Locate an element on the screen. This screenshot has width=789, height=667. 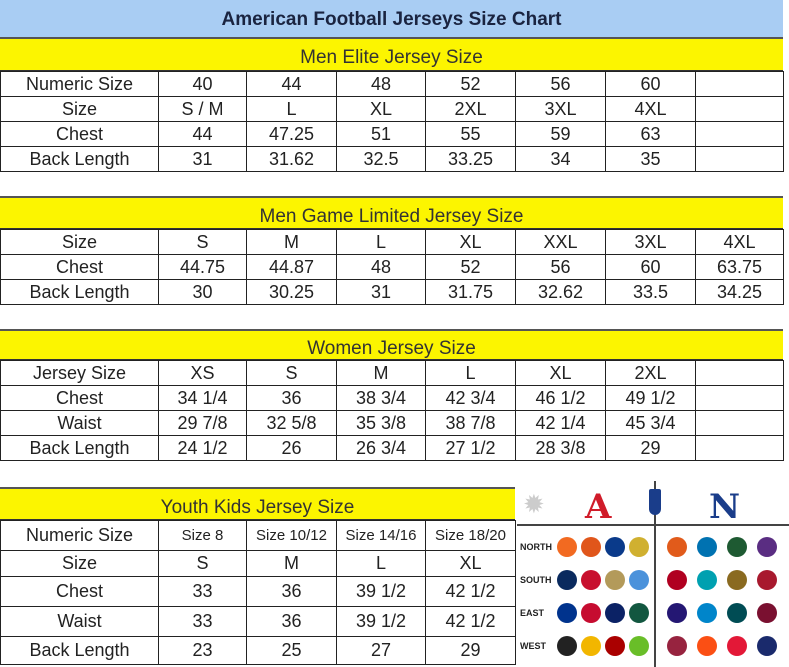
table-cell: 31.62 is located at coordinates (291, 159).